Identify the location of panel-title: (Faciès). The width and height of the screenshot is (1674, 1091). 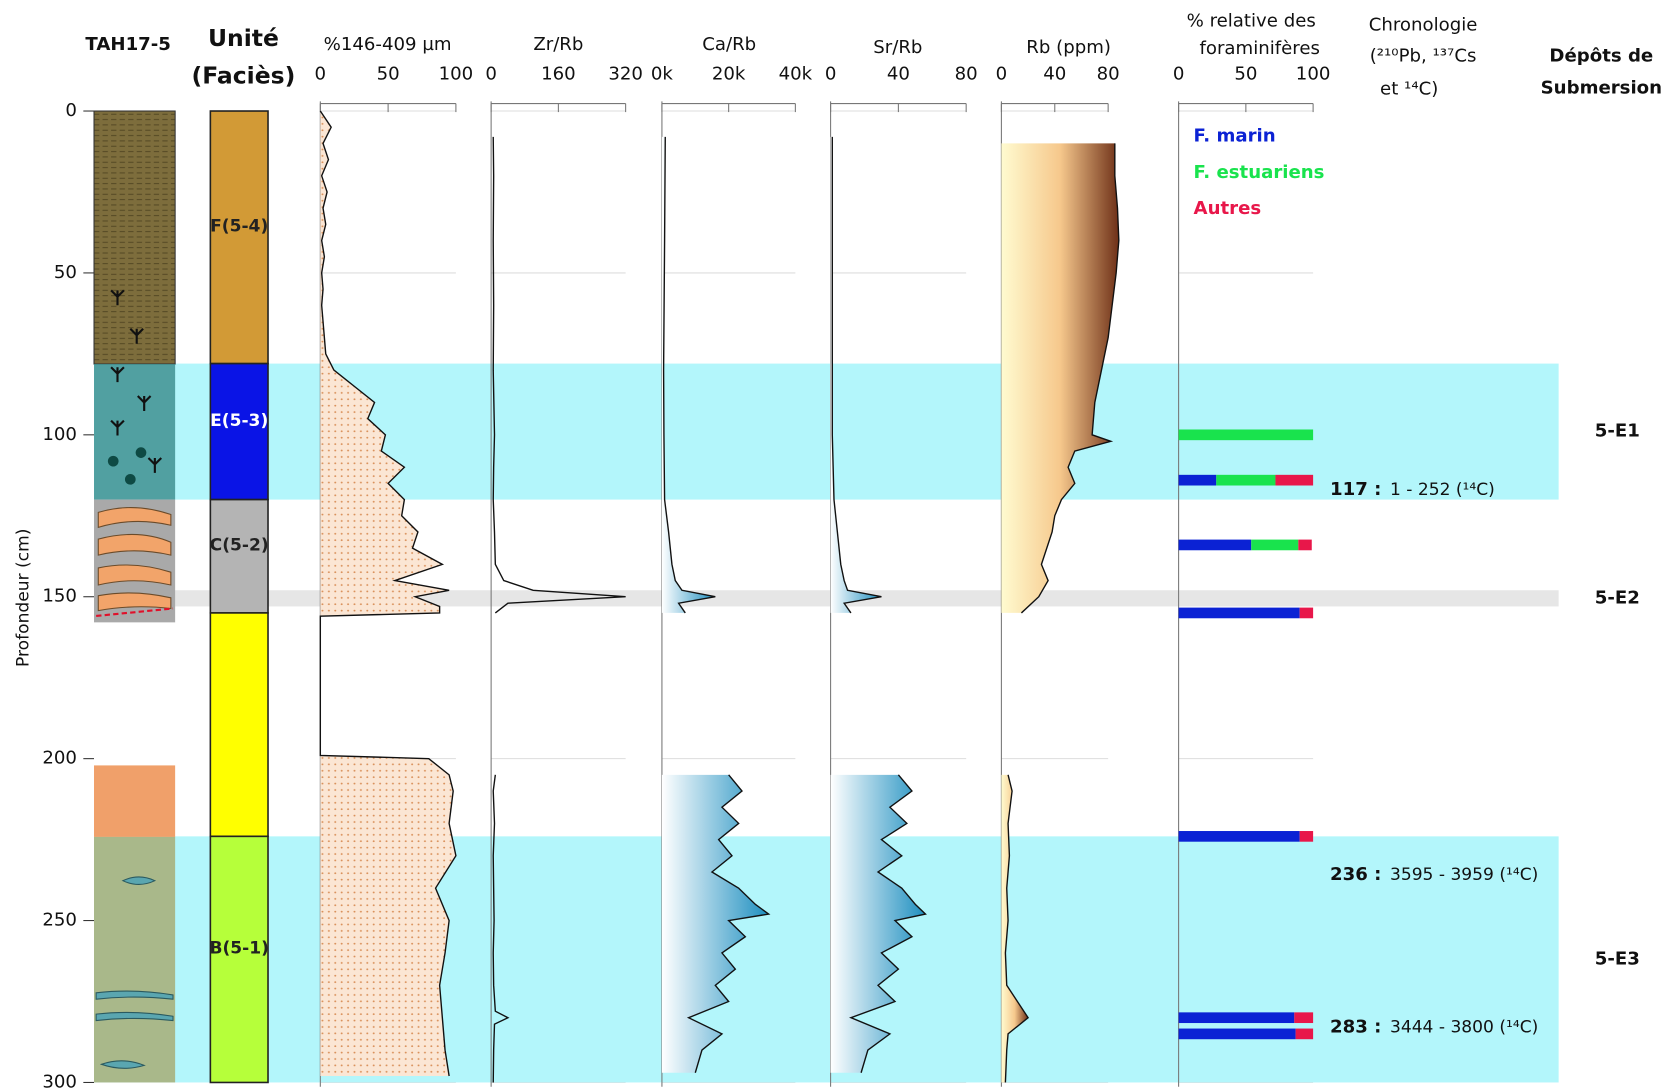
(244, 75).